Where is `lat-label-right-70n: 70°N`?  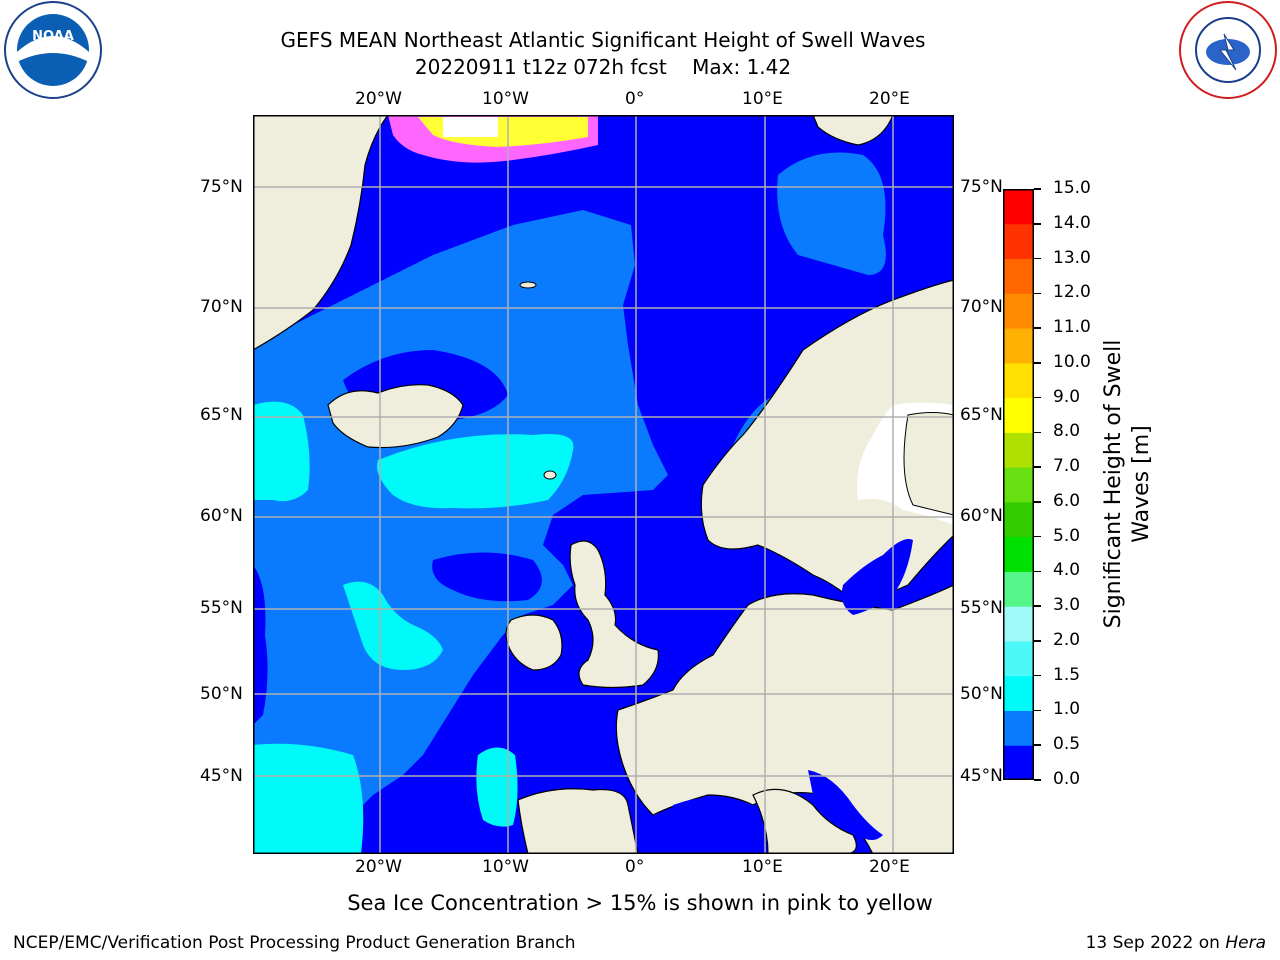
lat-label-right-70n: 70°N is located at coordinates (981, 307).